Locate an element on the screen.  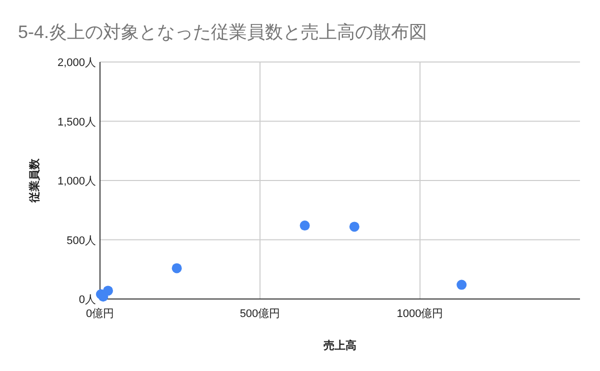
y-tick-label: 500人 is located at coordinates (81, 240).